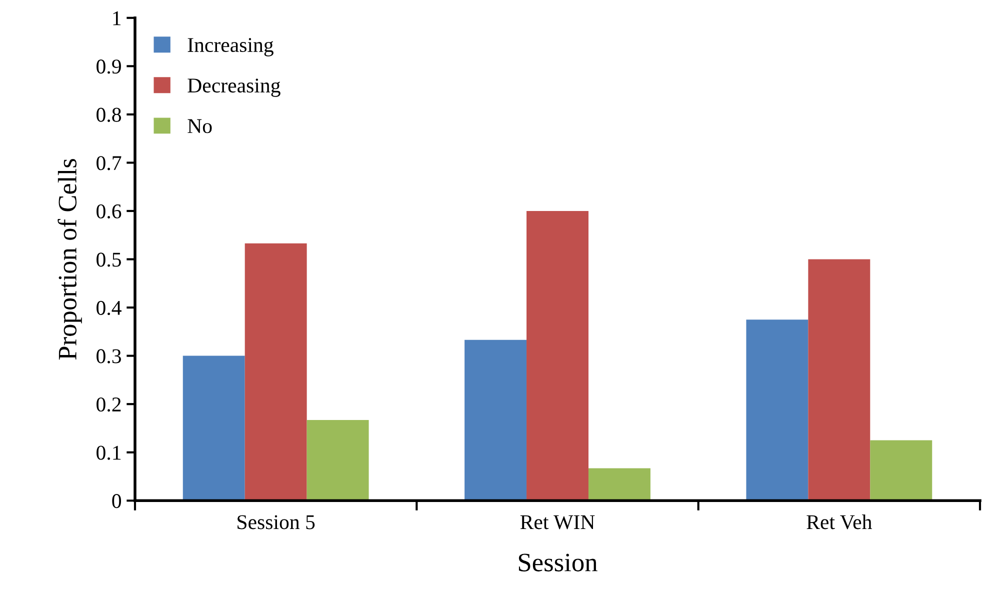 This screenshot has height=596, width=1000. I want to click on y-axis-title: Proportion of Cells, so click(70, 259).